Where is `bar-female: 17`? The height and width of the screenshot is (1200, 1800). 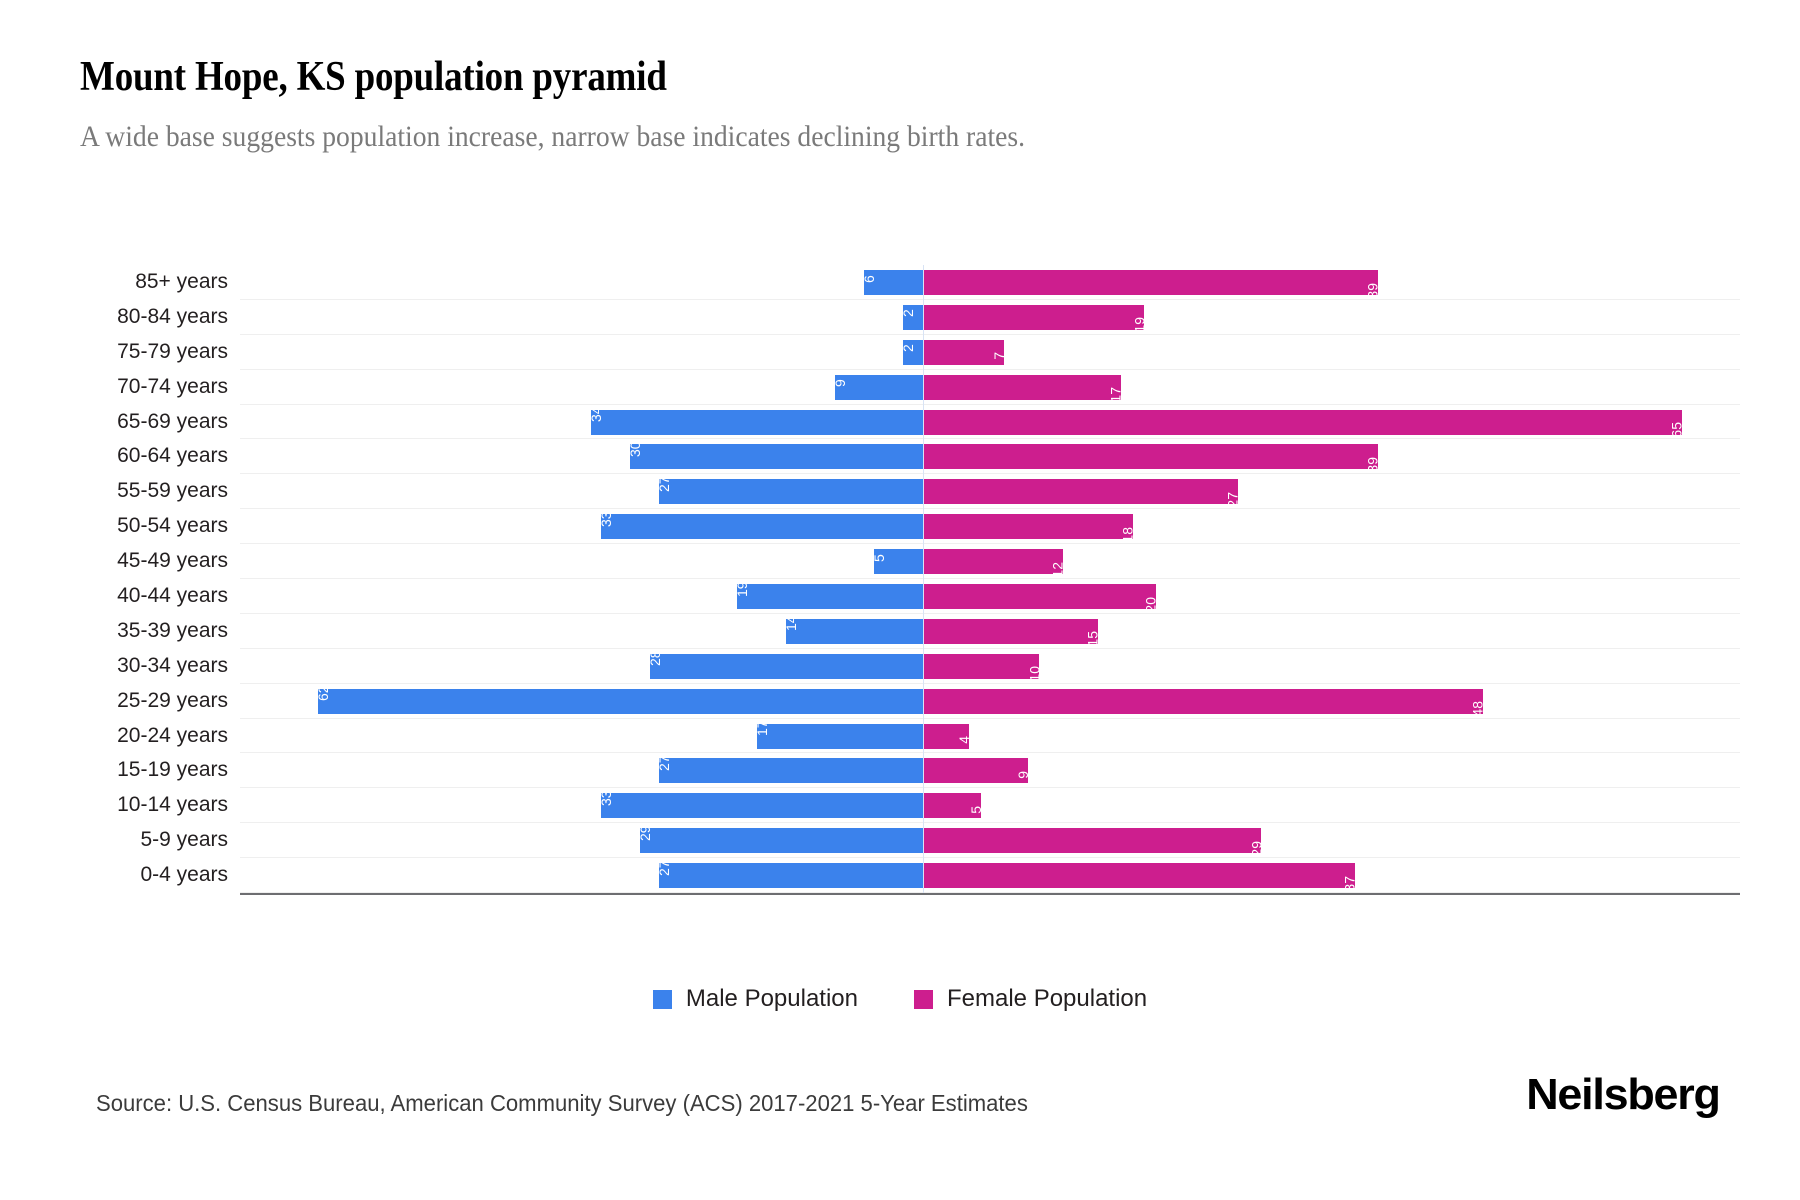 bar-female: 17 is located at coordinates (1023, 388).